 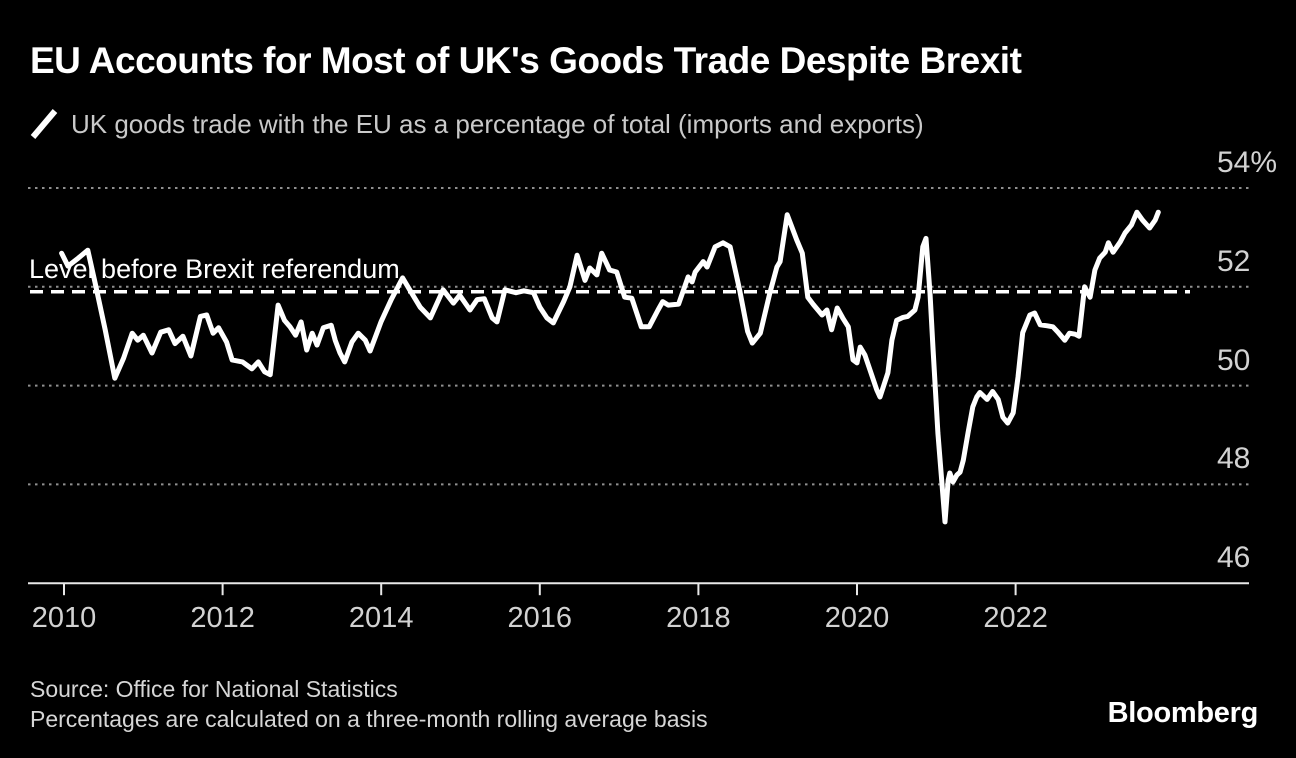 What do you see at coordinates (1183, 713) in the screenshot?
I see `bloomberg-logo: Bloomberg` at bounding box center [1183, 713].